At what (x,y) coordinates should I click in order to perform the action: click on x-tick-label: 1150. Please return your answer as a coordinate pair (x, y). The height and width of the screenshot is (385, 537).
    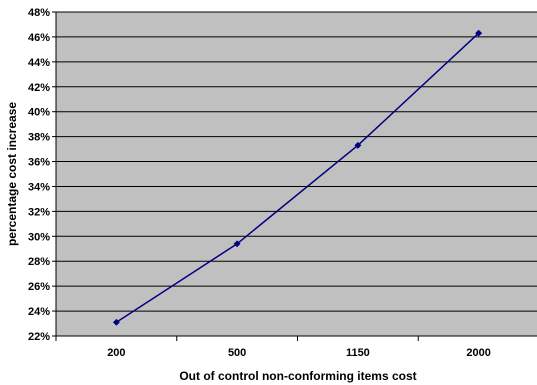
    Looking at the image, I should click on (358, 353).